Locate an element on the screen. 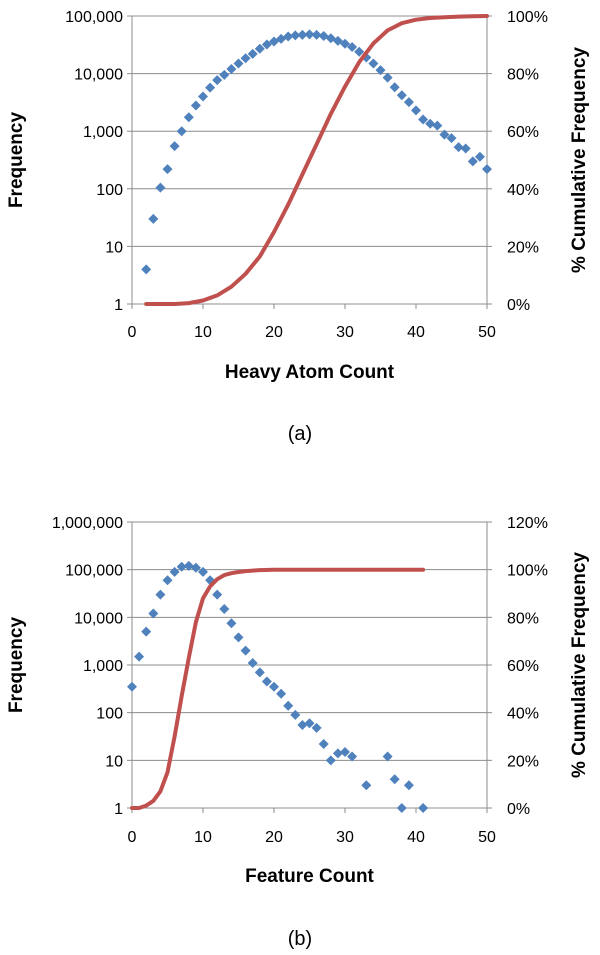 This screenshot has width=600, height=955. frequency-points is located at coordinates (278, 686).